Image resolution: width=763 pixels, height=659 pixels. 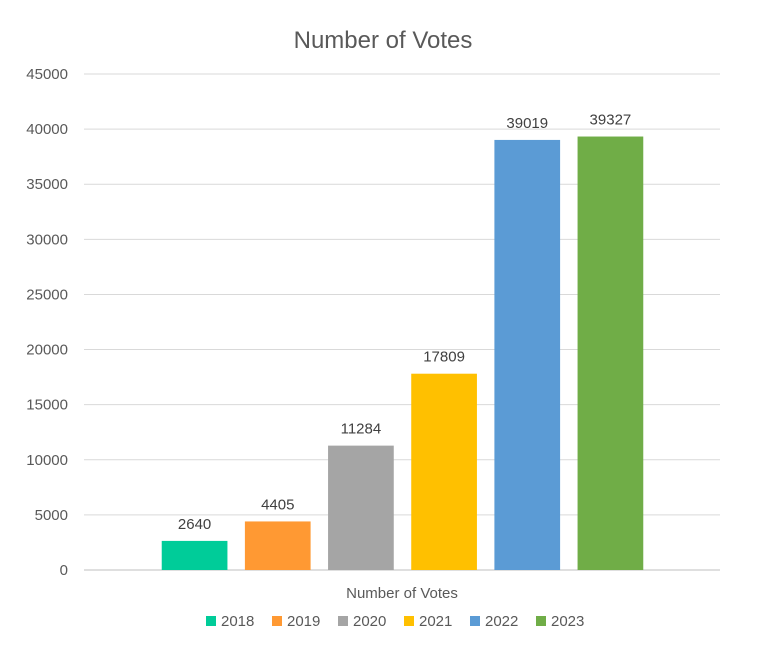 What do you see at coordinates (611, 120) in the screenshot?
I see `data-label-2023: 39327` at bounding box center [611, 120].